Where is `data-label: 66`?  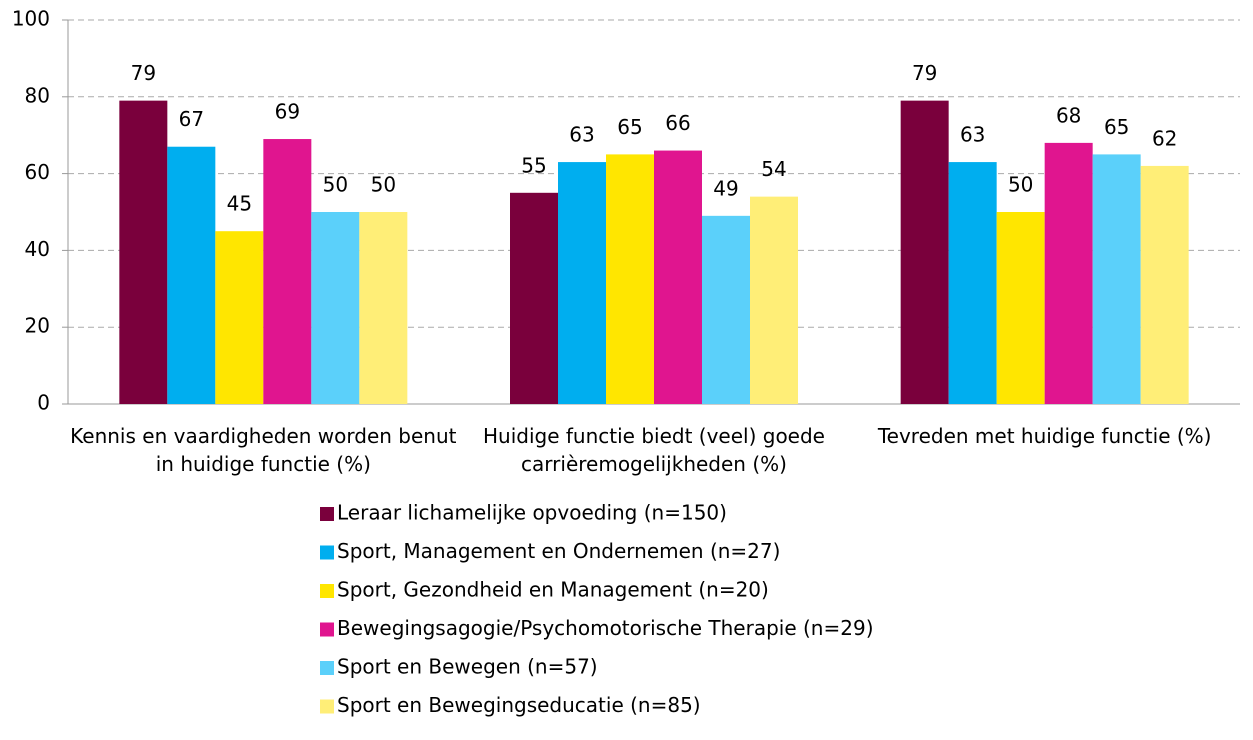
data-label: 66 is located at coordinates (677, 123).